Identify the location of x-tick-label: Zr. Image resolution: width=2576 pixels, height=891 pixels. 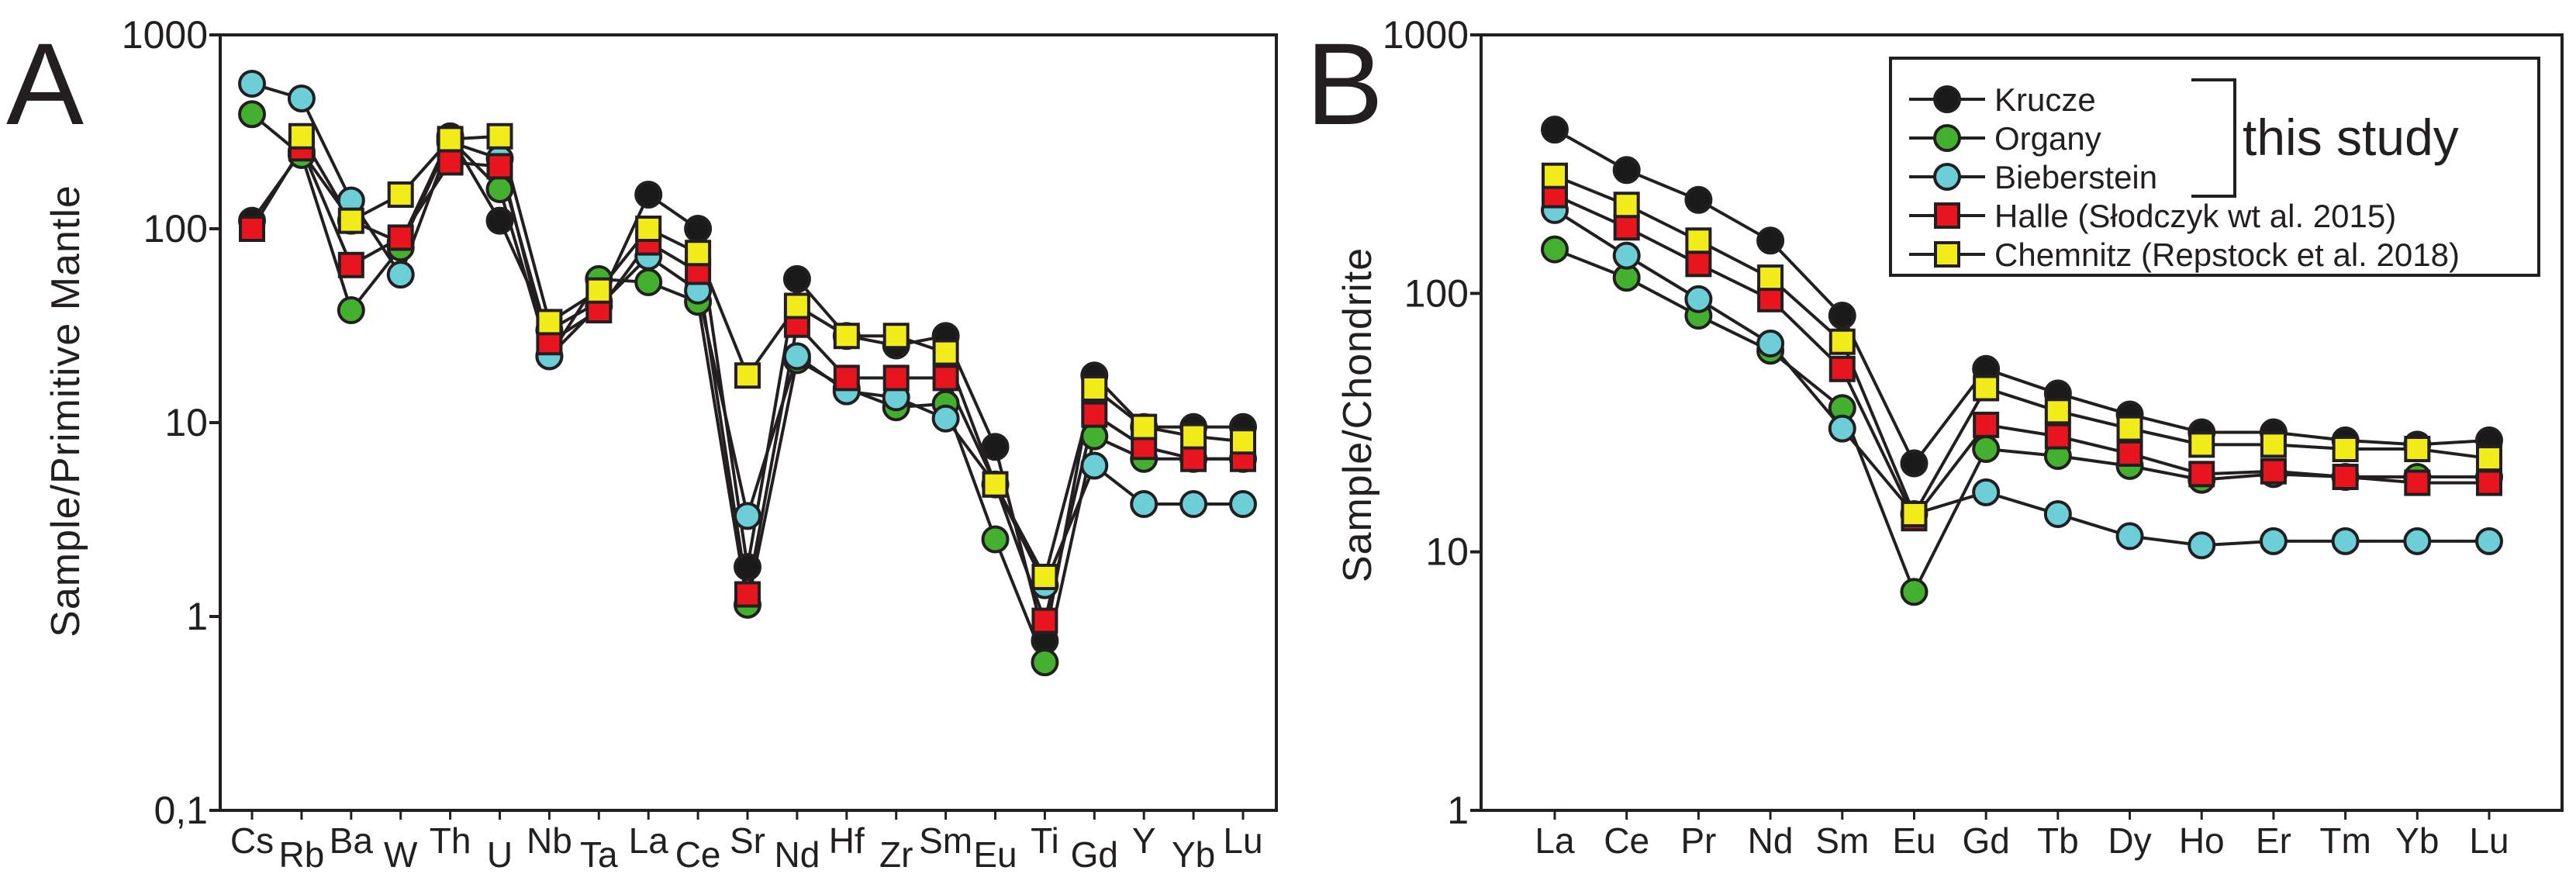
(896, 854).